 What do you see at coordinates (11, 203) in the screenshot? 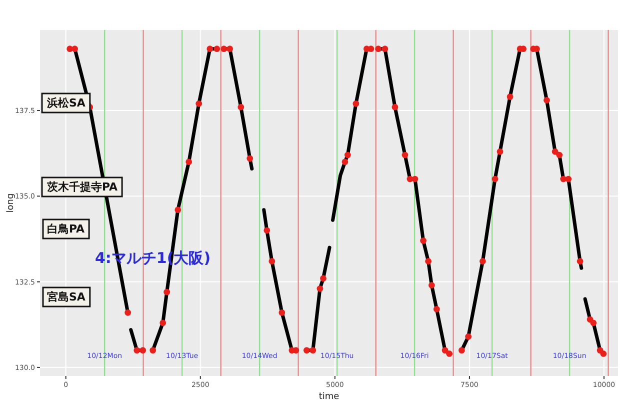
I see `y-axis-title: long` at bounding box center [11, 203].